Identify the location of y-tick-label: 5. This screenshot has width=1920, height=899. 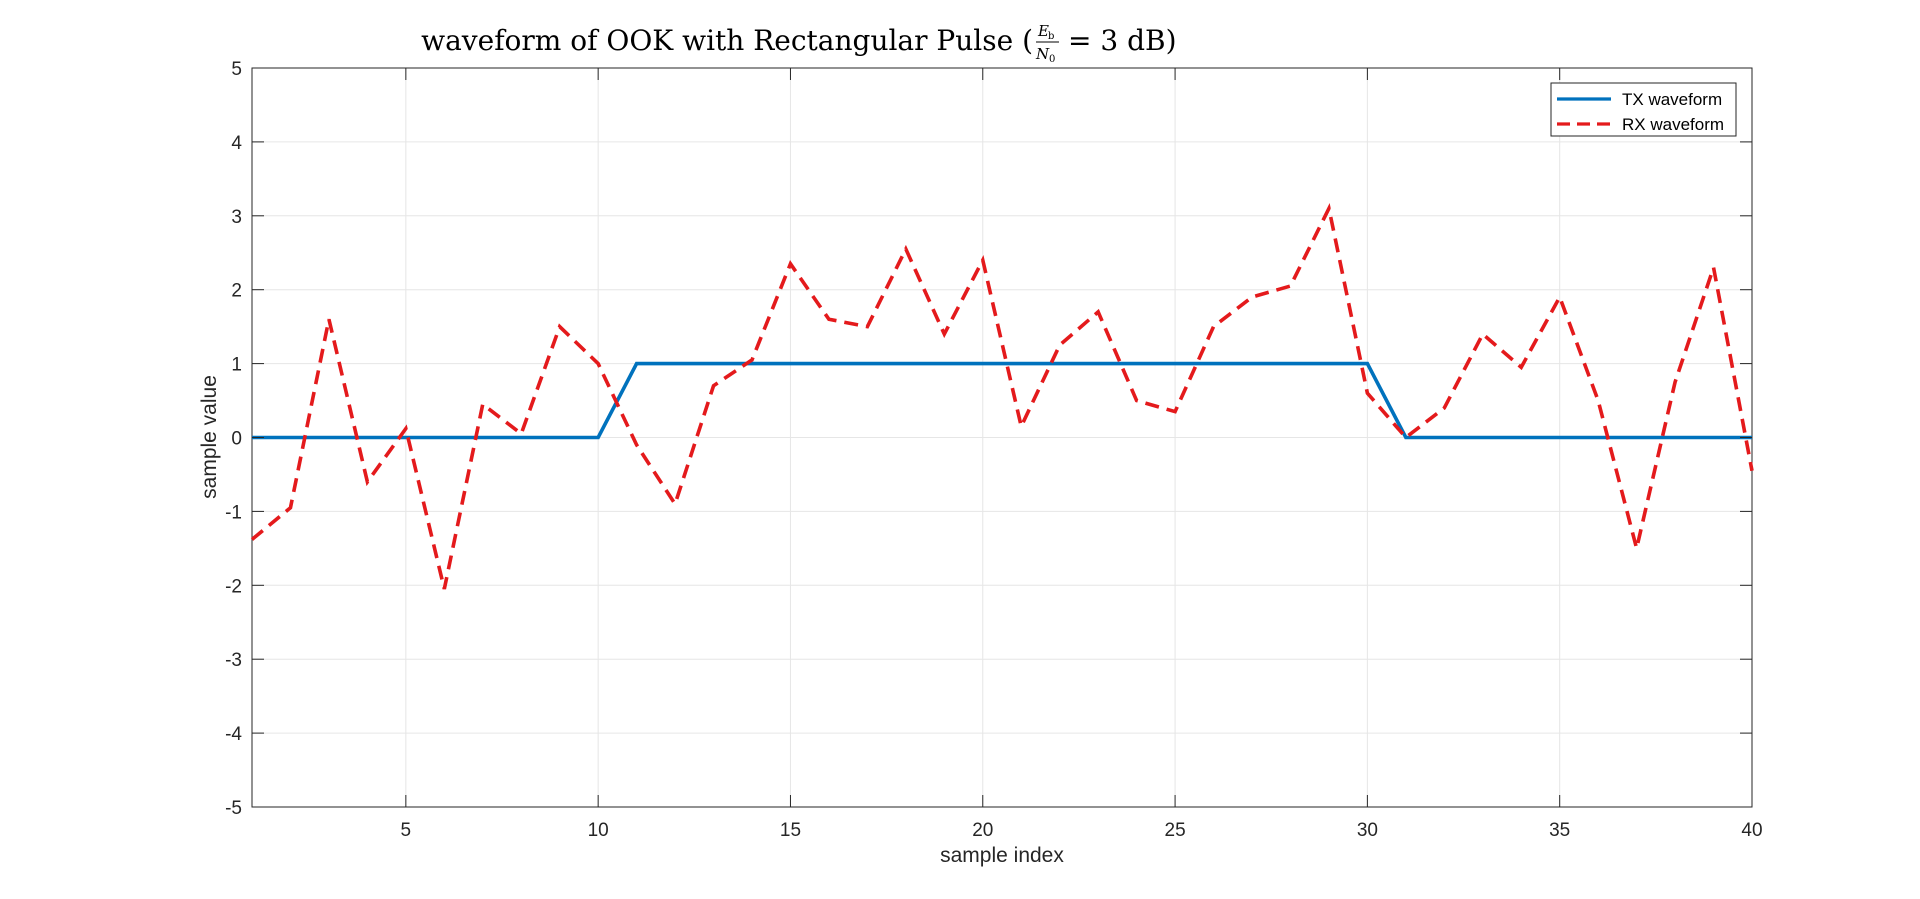
(236, 69).